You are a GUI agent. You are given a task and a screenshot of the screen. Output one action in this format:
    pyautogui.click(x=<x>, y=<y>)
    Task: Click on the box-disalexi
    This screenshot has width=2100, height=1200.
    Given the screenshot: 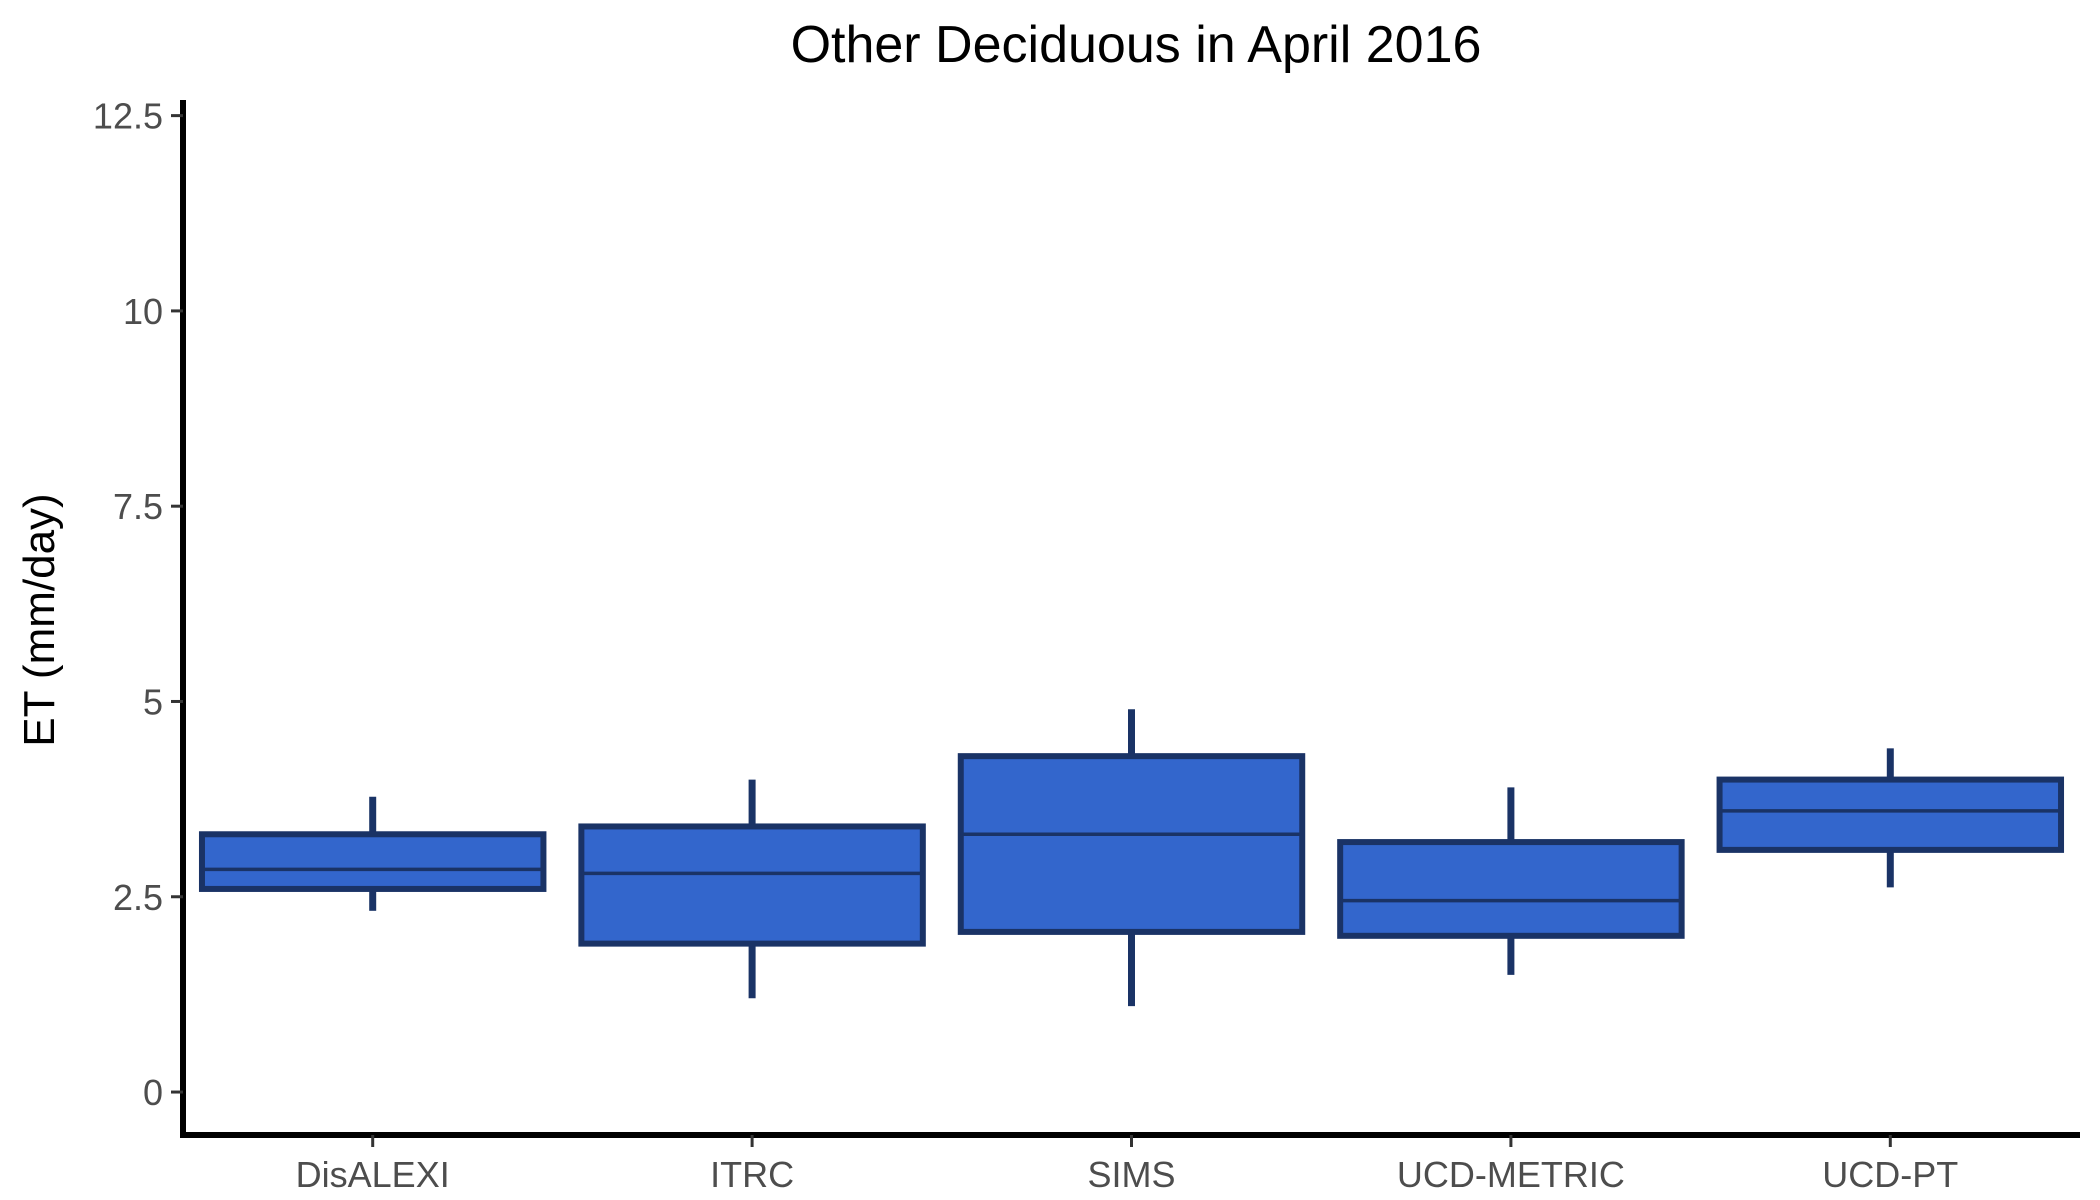 What is the action you would take?
    pyautogui.click(x=372, y=861)
    